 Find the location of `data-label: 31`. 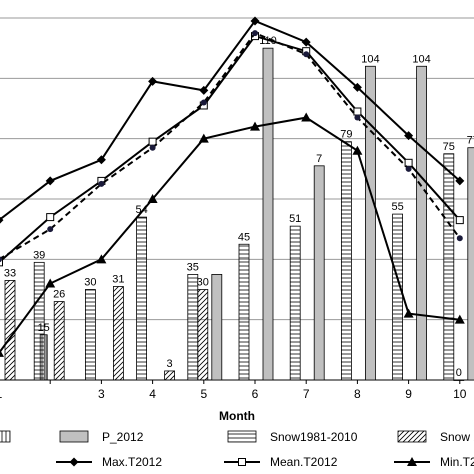

data-label: 31 is located at coordinates (118, 279).